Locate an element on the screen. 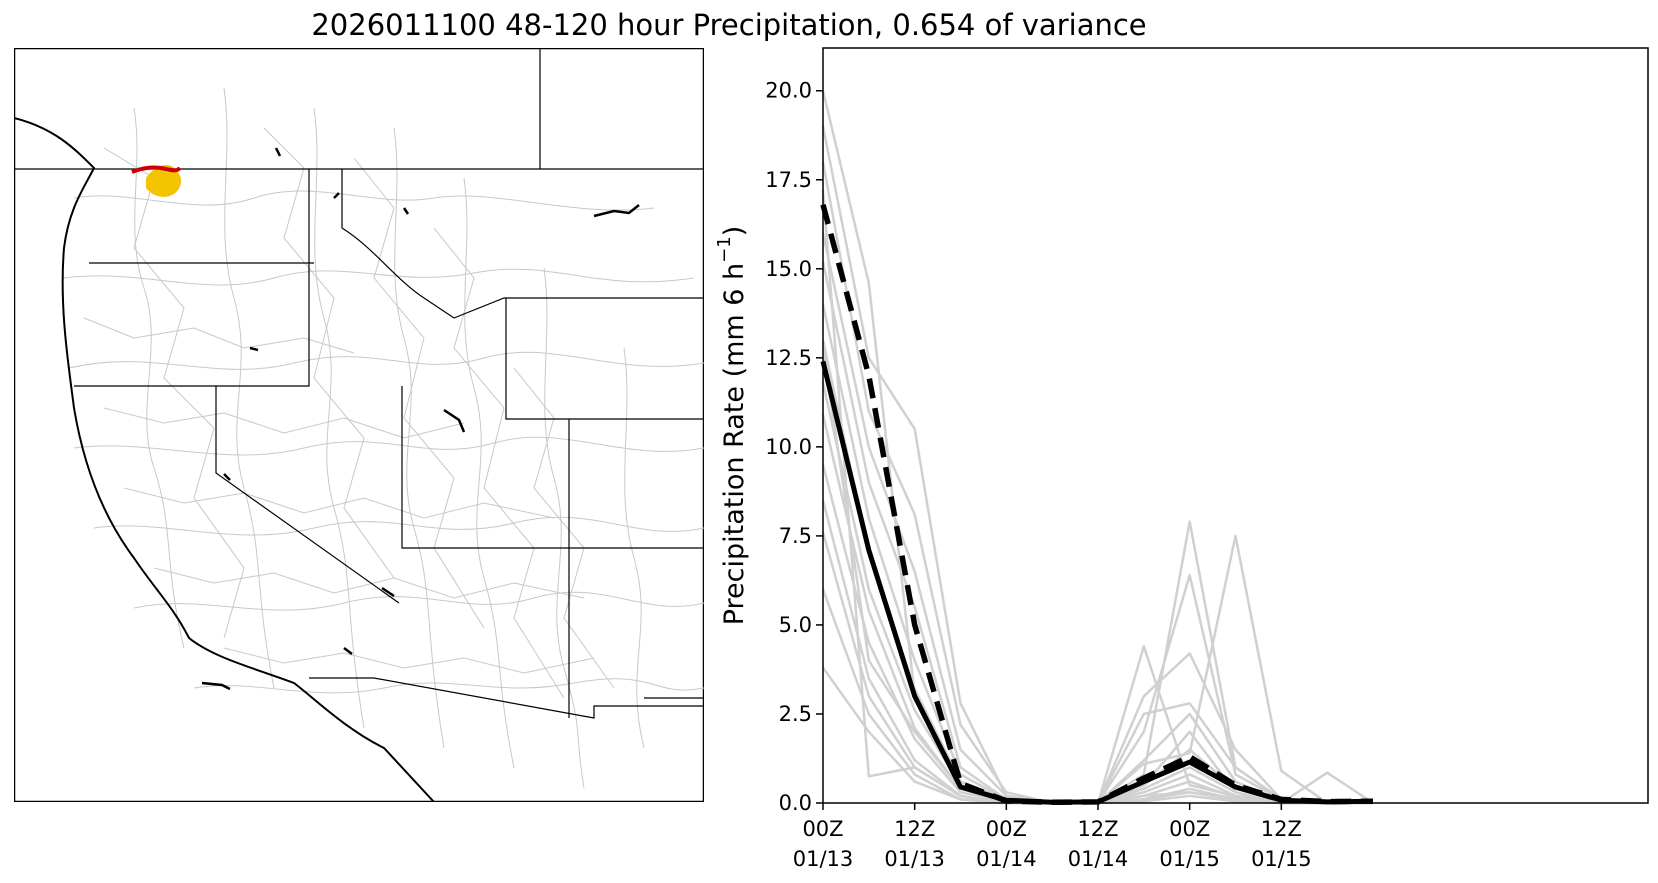  y-tick-label: 7.5 is located at coordinates (795, 536).